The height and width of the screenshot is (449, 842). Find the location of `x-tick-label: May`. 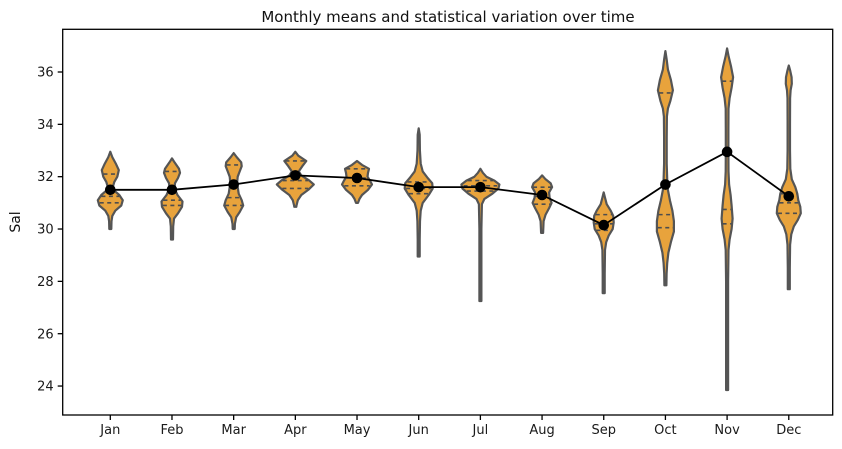

x-tick-label: May is located at coordinates (357, 430).